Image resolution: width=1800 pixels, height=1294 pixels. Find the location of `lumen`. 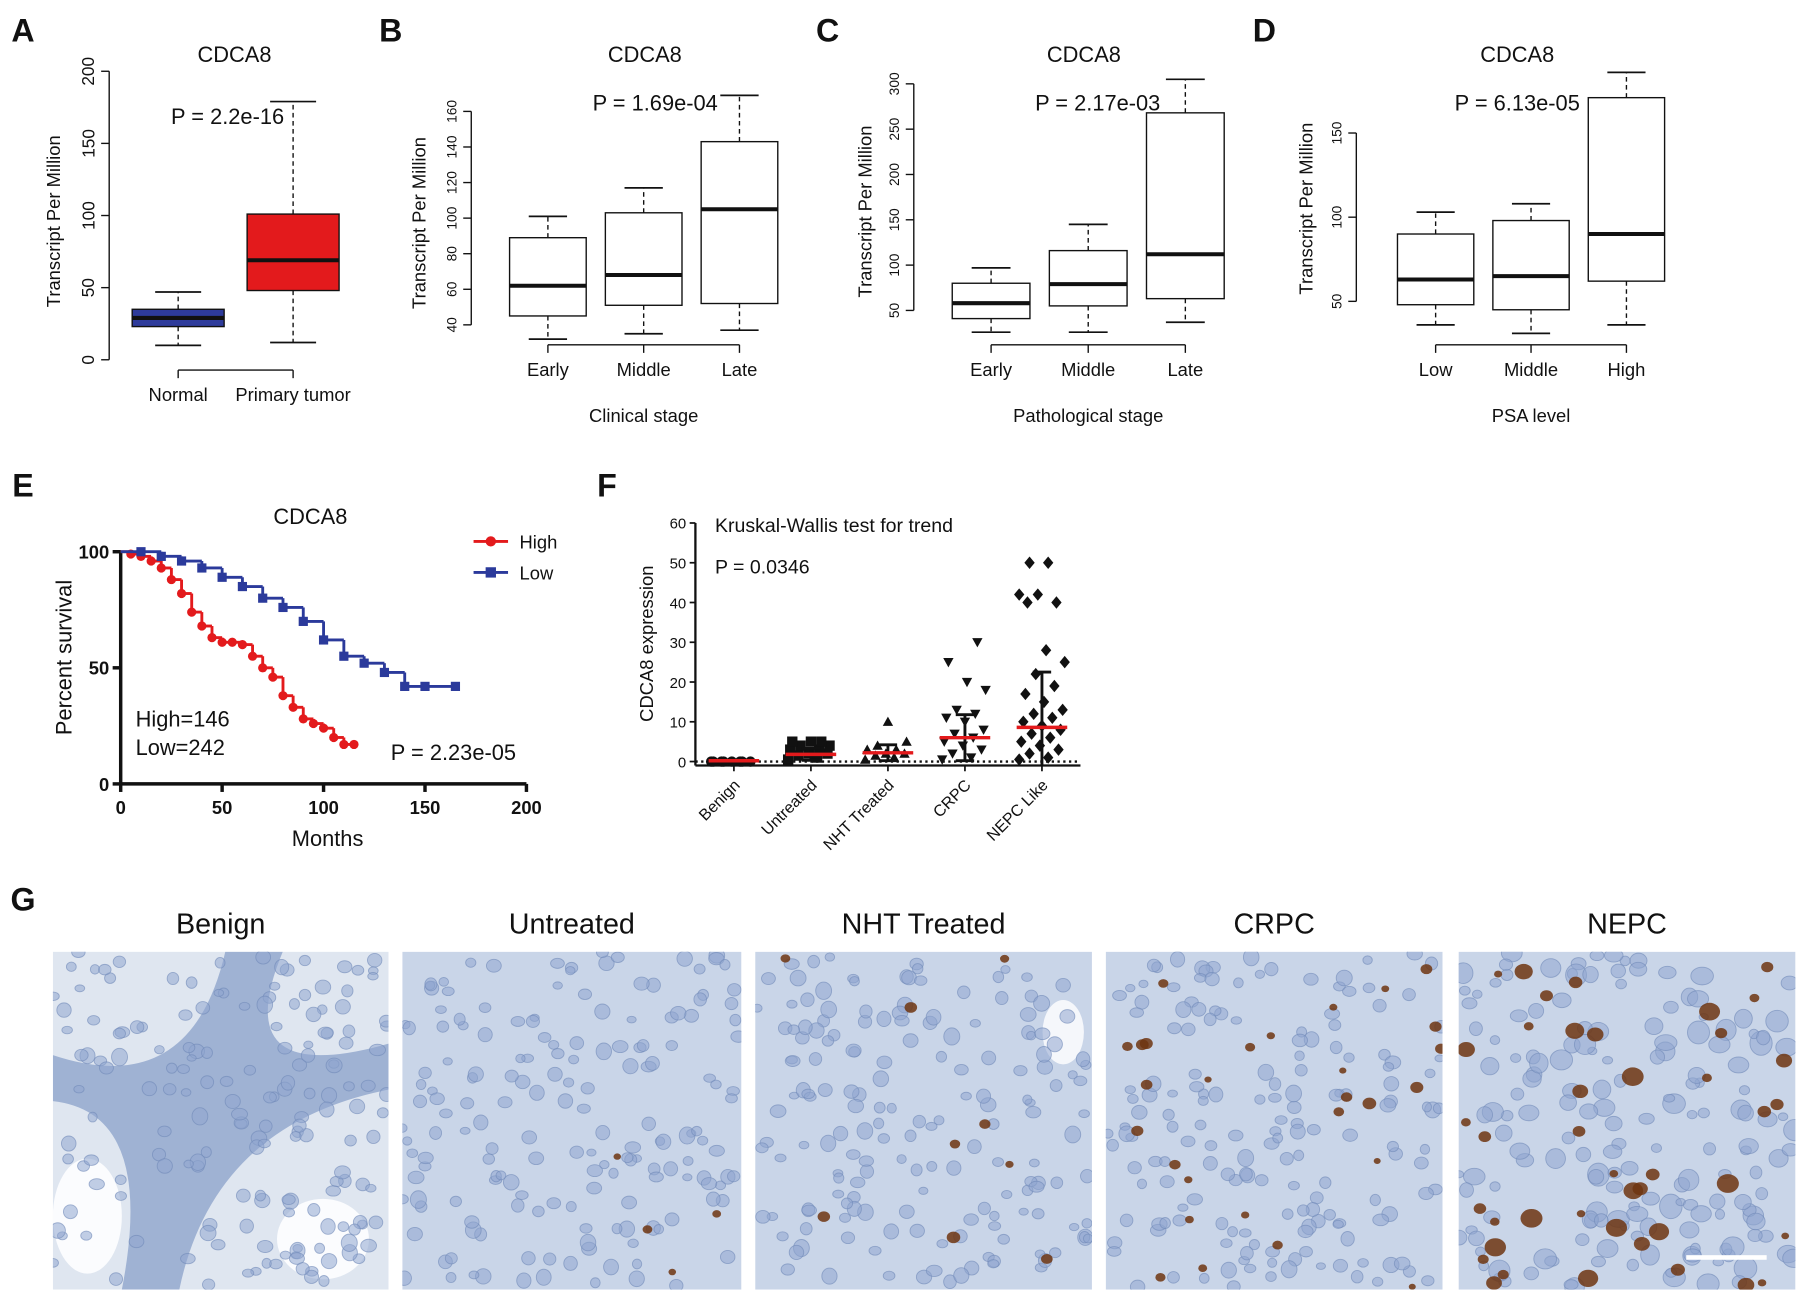

lumen is located at coordinates (87, 1216).